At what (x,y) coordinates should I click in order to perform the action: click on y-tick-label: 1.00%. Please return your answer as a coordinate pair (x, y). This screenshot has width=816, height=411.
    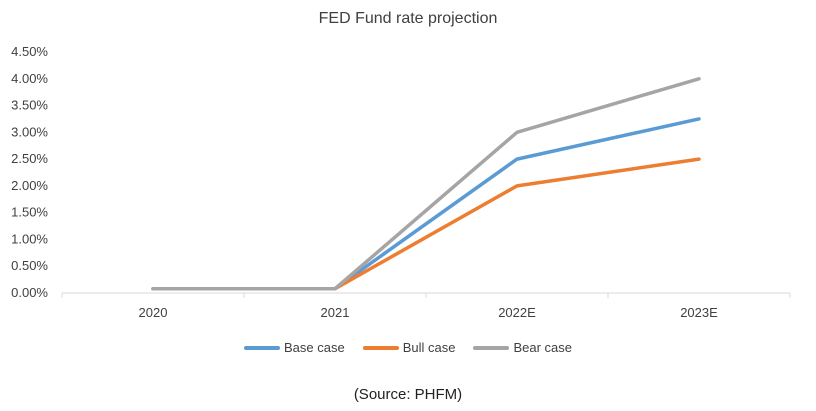
    Looking at the image, I should click on (29, 238).